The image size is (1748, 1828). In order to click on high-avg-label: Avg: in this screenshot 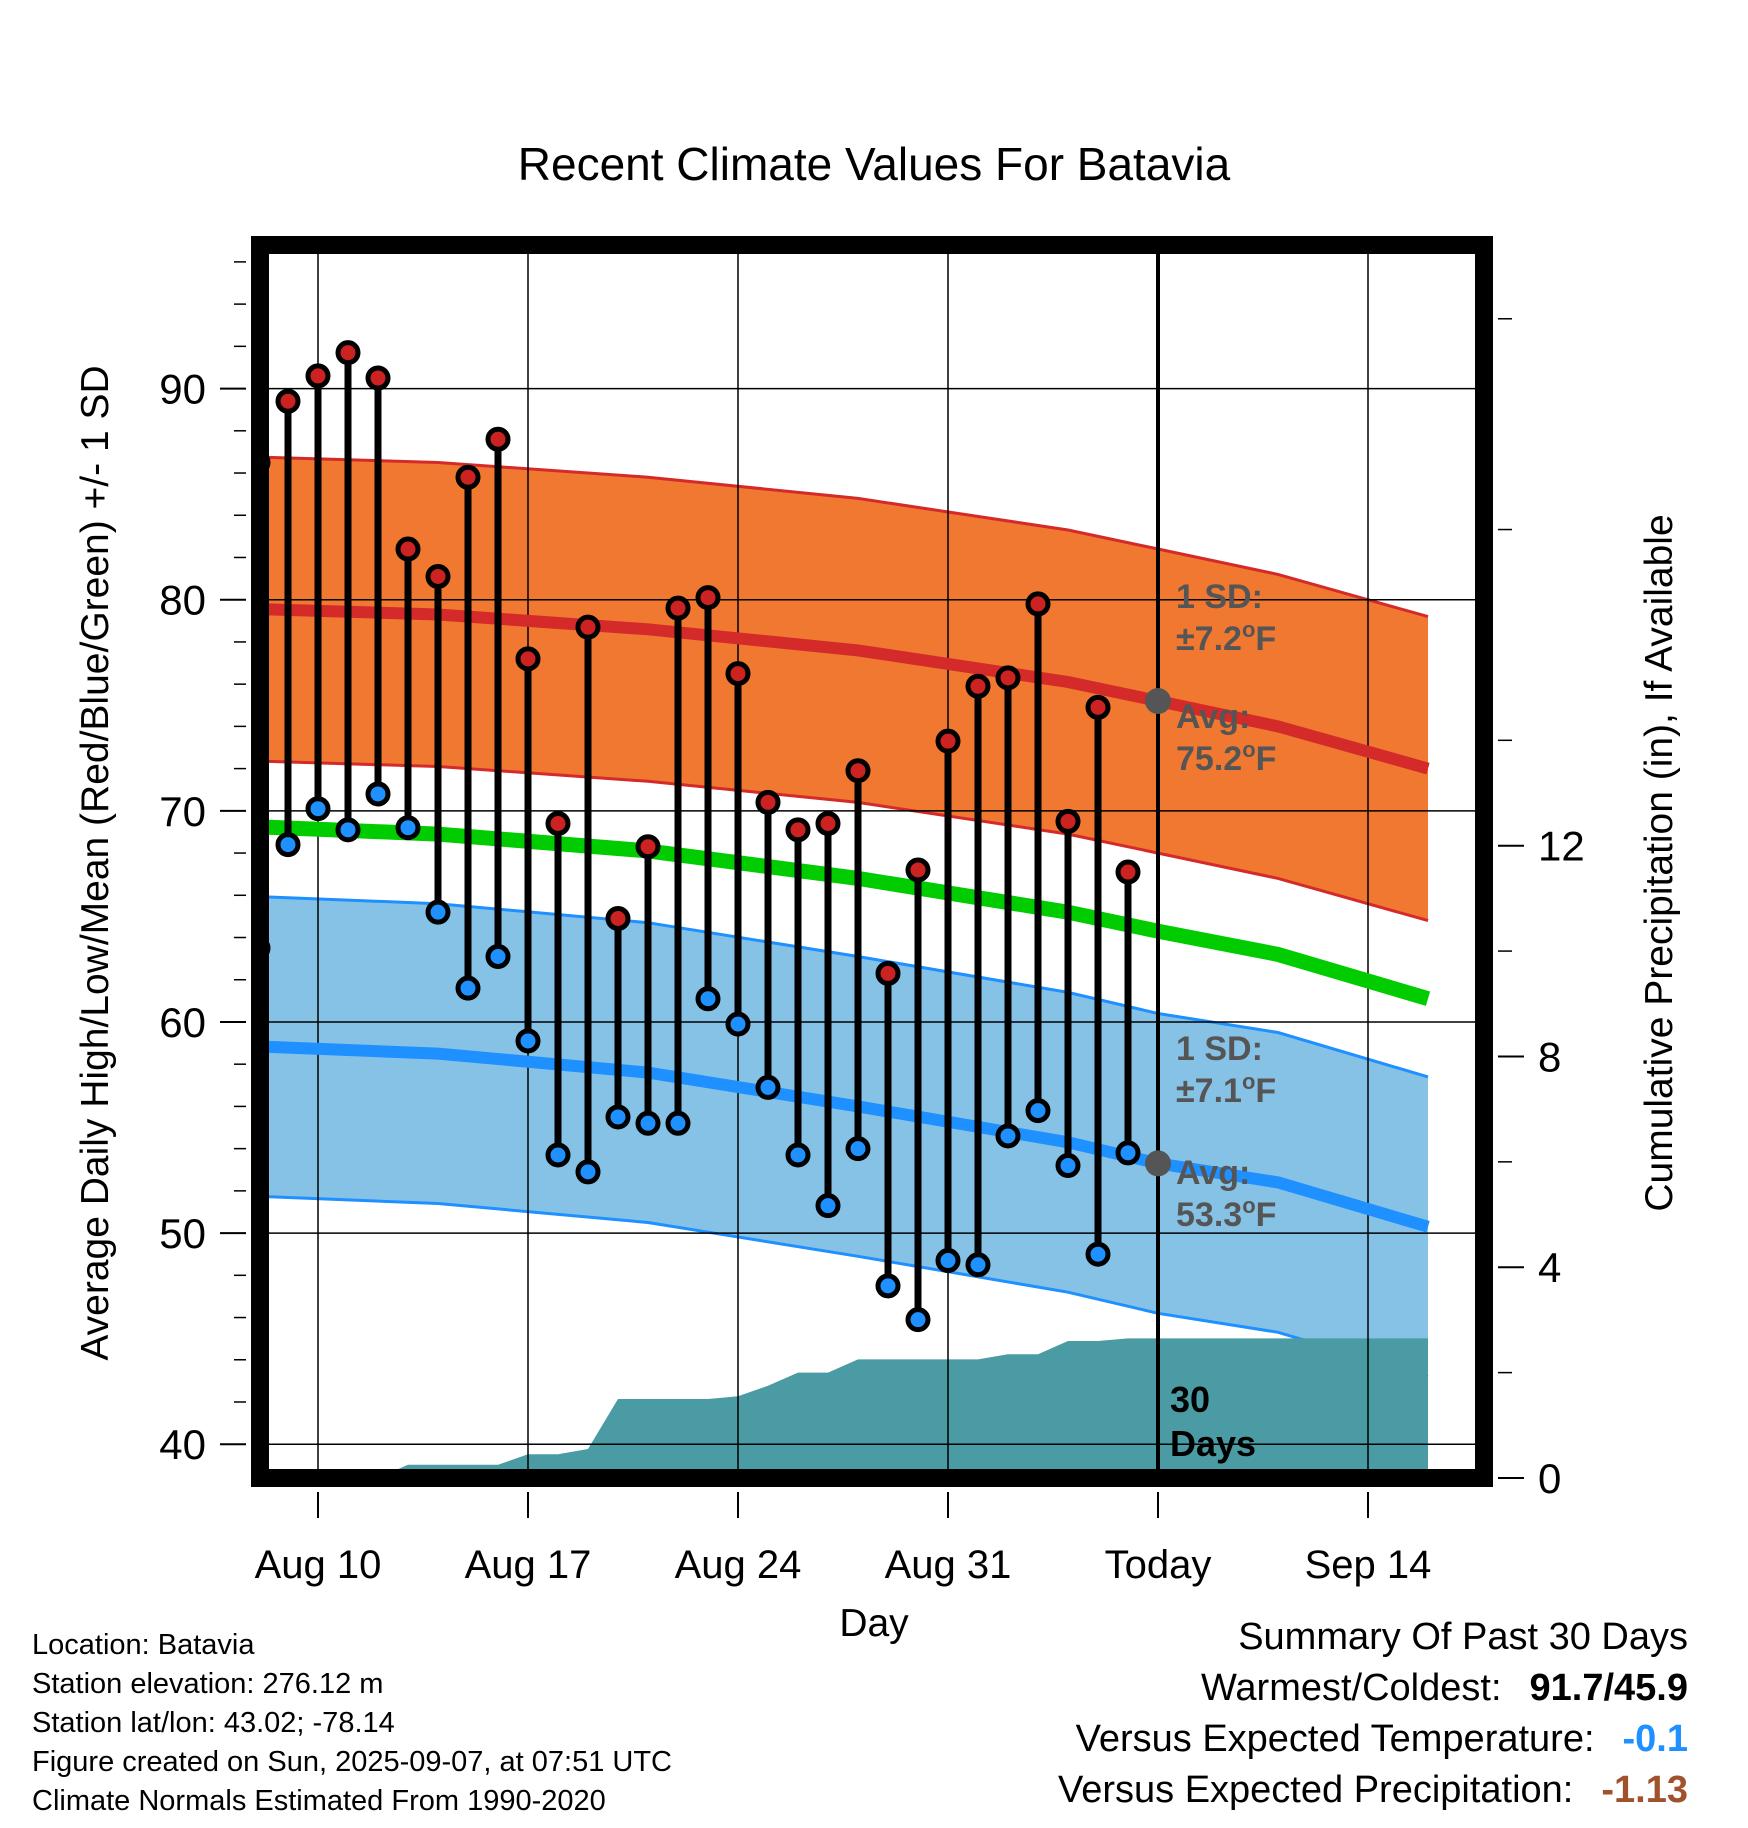, I will do `click(1213, 717)`.